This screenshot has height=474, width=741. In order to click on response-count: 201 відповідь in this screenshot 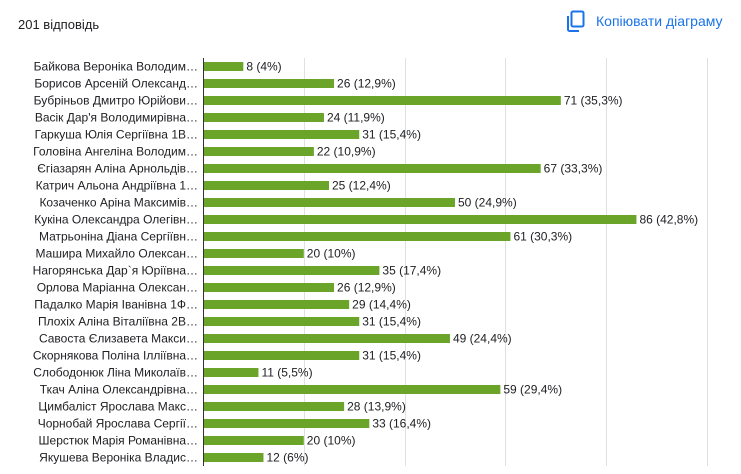, I will do `click(59, 24)`.